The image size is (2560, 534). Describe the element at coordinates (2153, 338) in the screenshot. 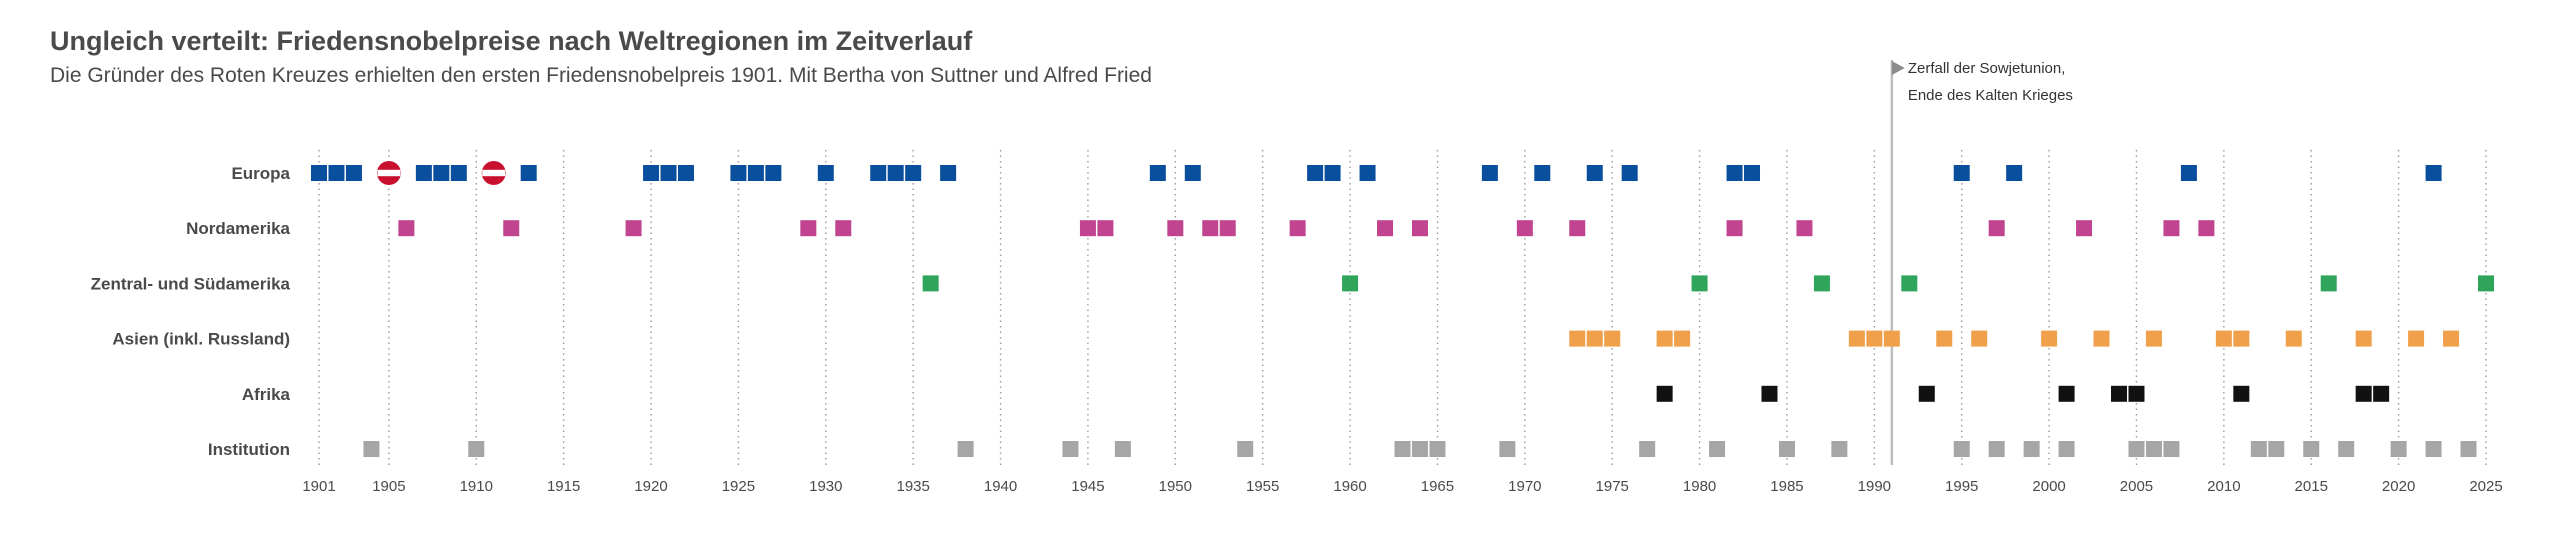

I see `point-3-2006` at that location.